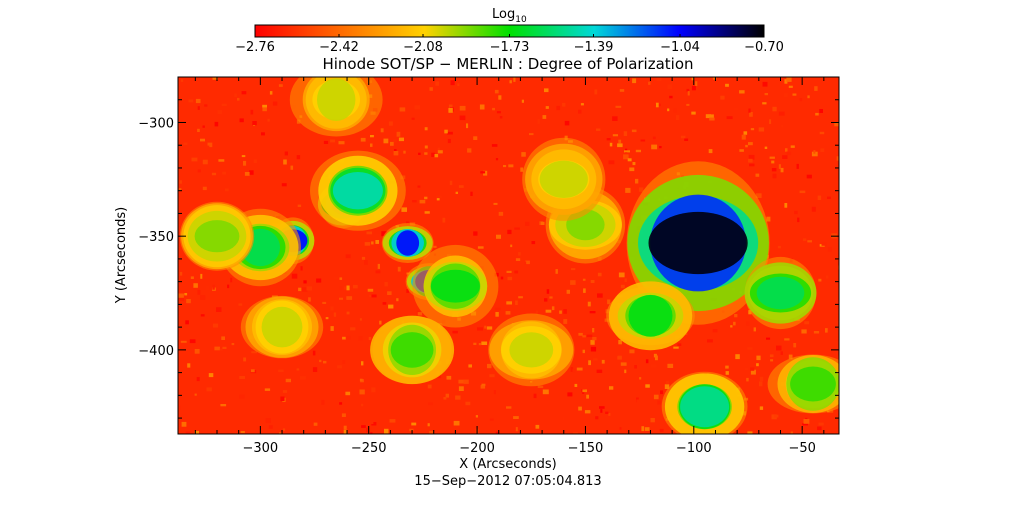 Image resolution: width=1017 pixels, height=512 pixels. I want to click on colorbar-tick-label: −0.70, so click(764, 47).